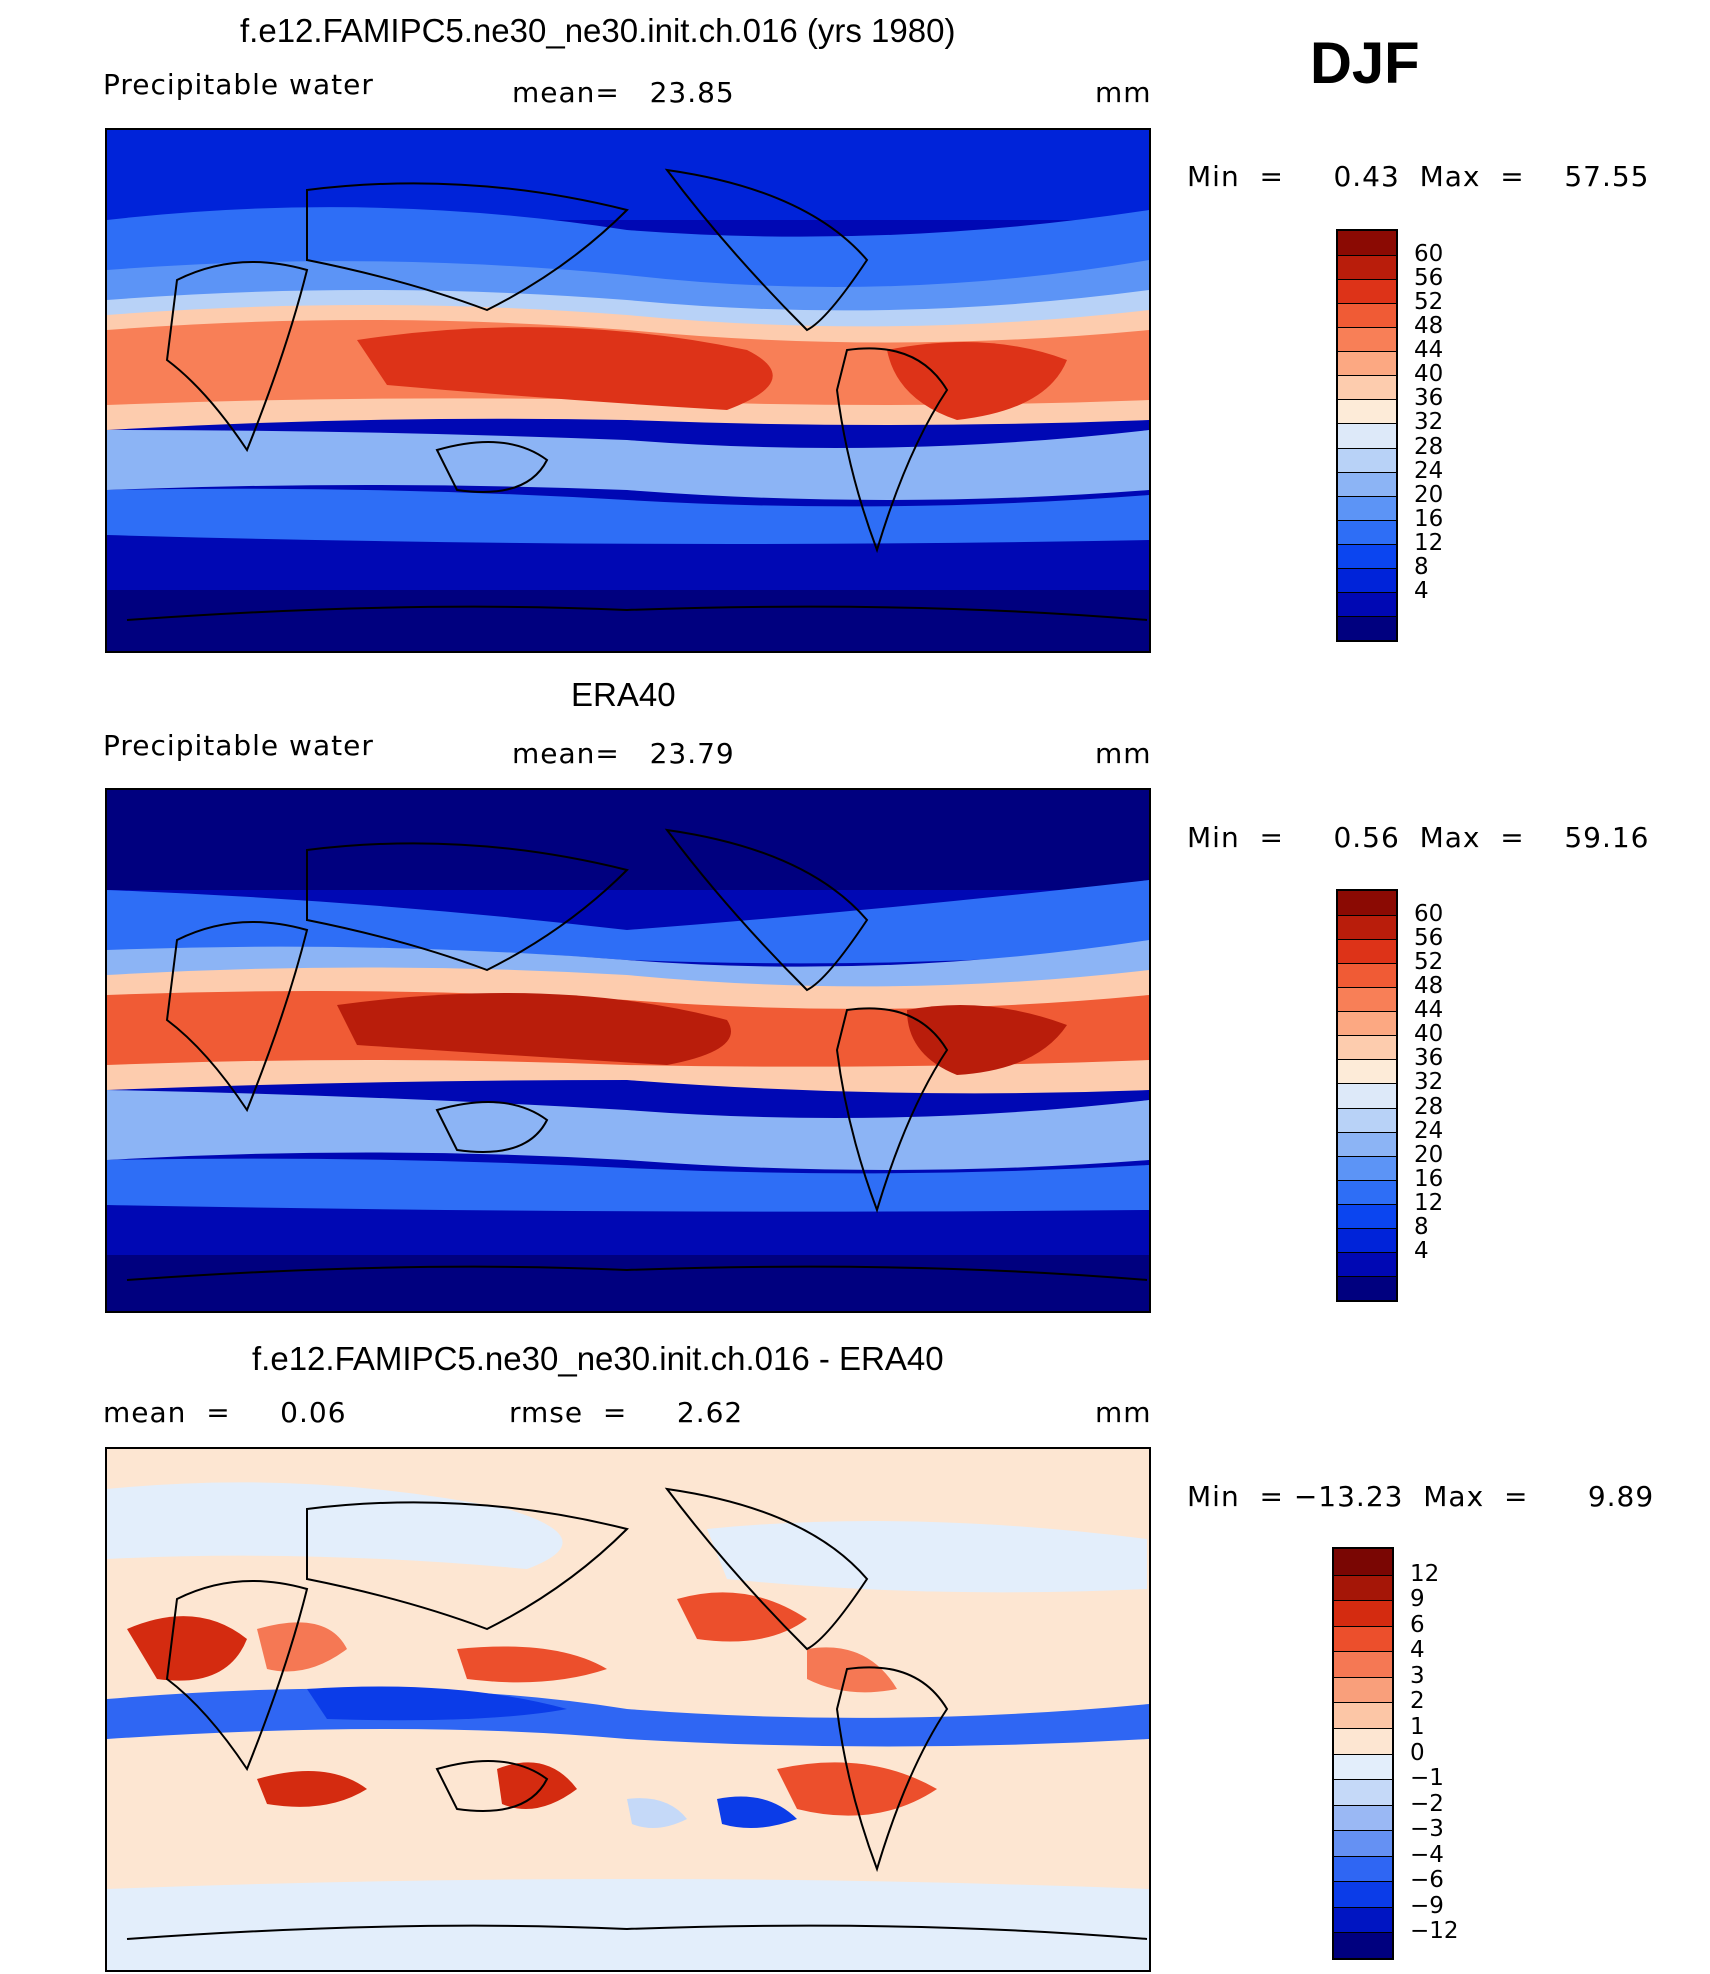 Image resolution: width=1710 pixels, height=1974 pixels. Describe the element at coordinates (1417, 1752) in the screenshot. I see `colorbar-tick-label: 0` at that location.